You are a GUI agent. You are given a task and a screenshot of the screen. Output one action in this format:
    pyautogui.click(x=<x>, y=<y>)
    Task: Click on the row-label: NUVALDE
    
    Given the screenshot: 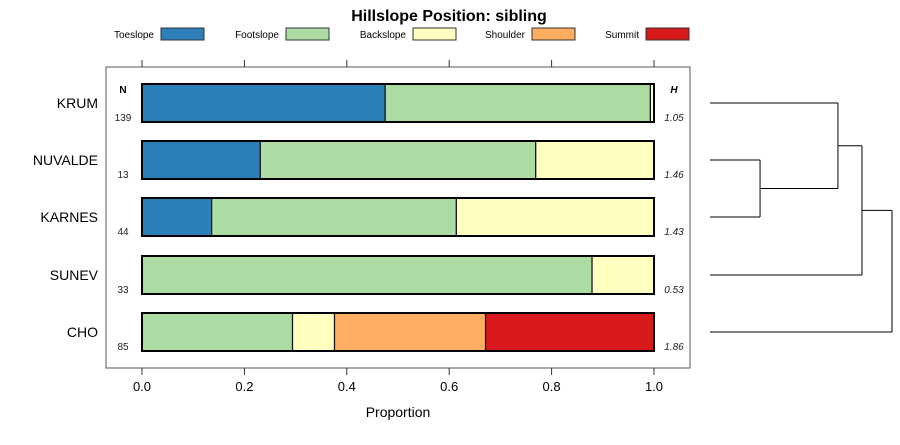 What is the action you would take?
    pyautogui.click(x=65, y=160)
    